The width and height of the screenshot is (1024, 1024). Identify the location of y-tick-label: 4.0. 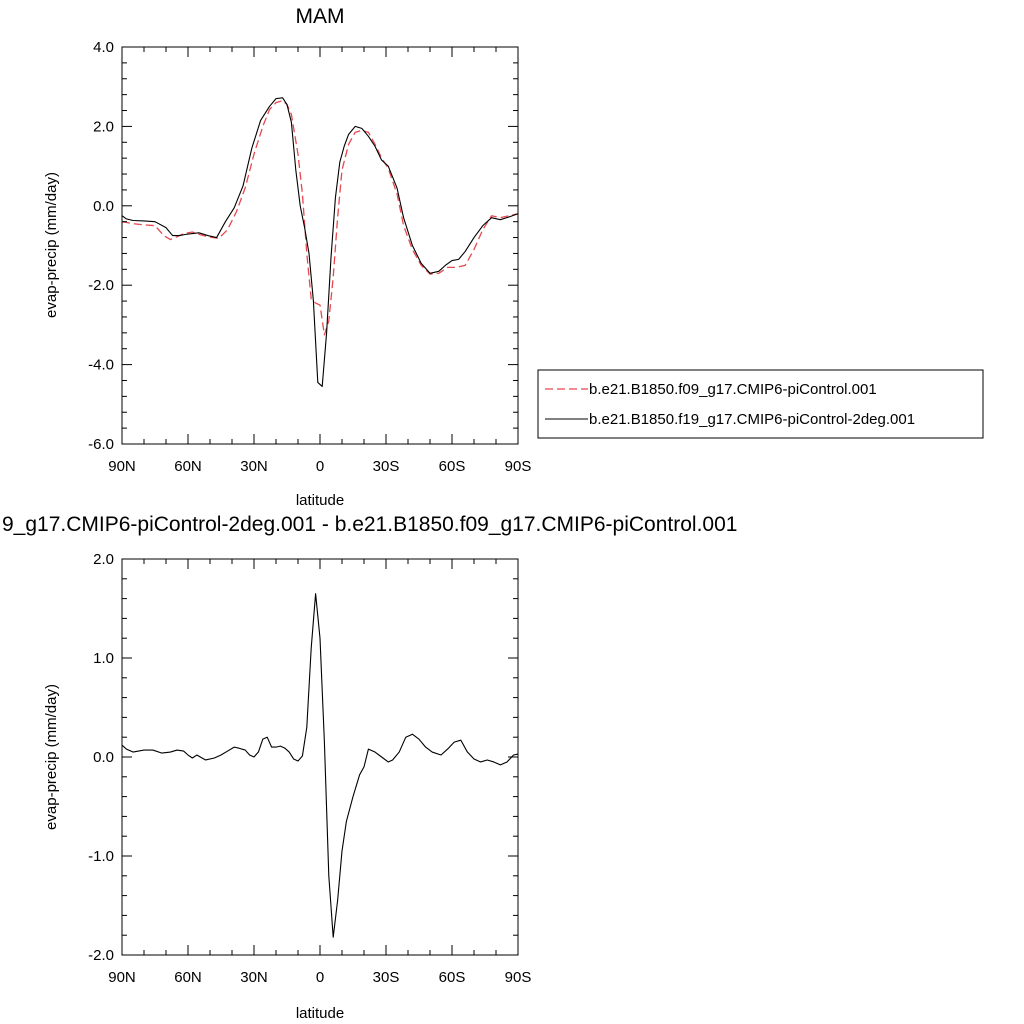
(103, 47).